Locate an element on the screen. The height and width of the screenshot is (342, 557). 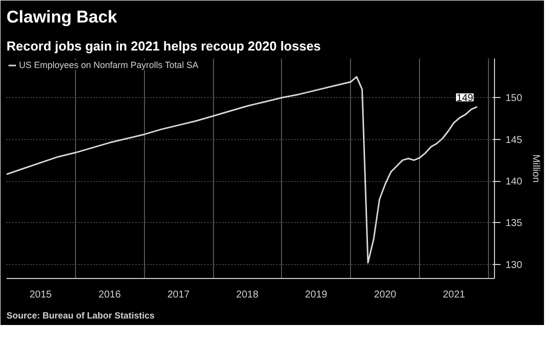
y-axis-title: Million is located at coordinates (536, 168).